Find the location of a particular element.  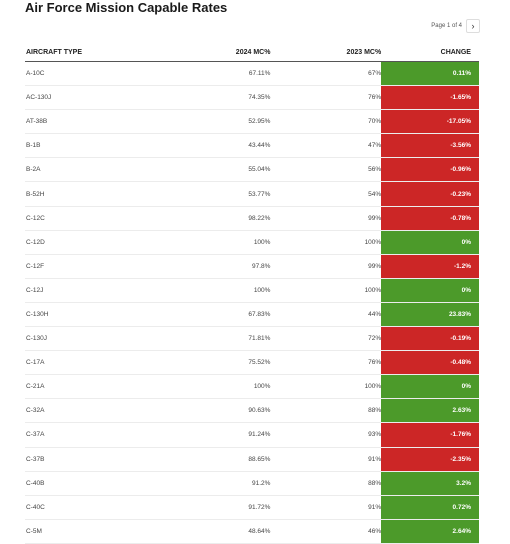

change-cell: -2.35% is located at coordinates (430, 459).